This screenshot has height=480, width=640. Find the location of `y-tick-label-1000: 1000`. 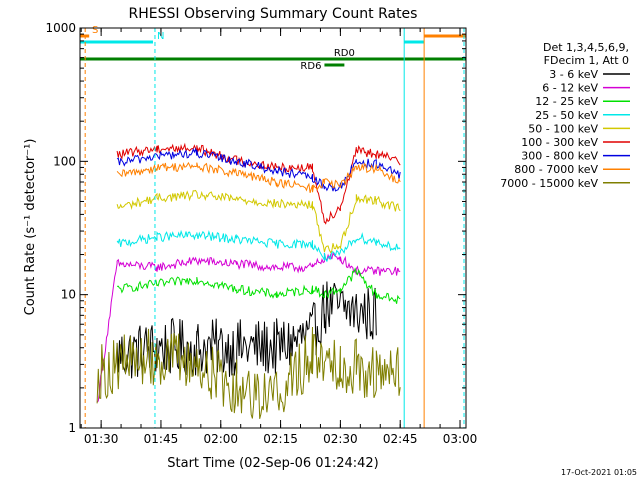

y-tick-label-1000: 1000 is located at coordinates (60, 28).